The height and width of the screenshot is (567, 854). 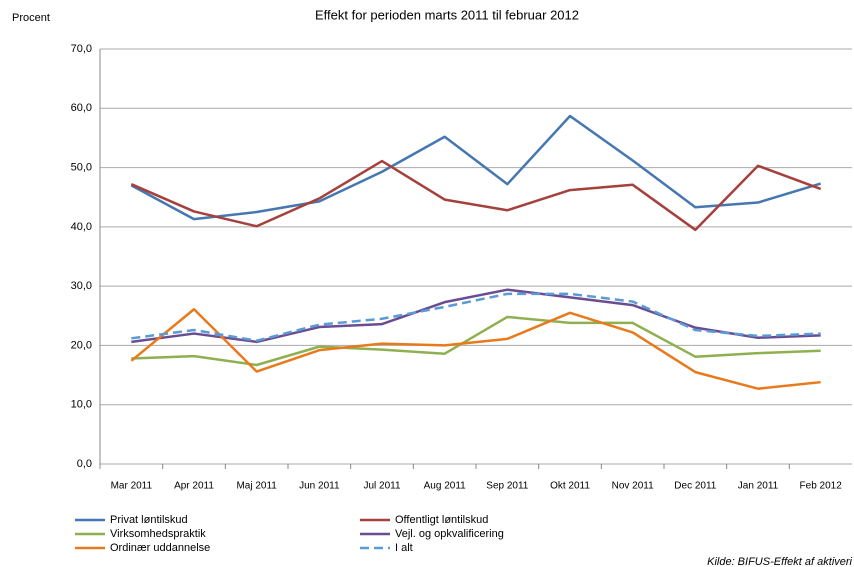 What do you see at coordinates (758, 486) in the screenshot?
I see `x-tick-label: Jan 2011` at bounding box center [758, 486].